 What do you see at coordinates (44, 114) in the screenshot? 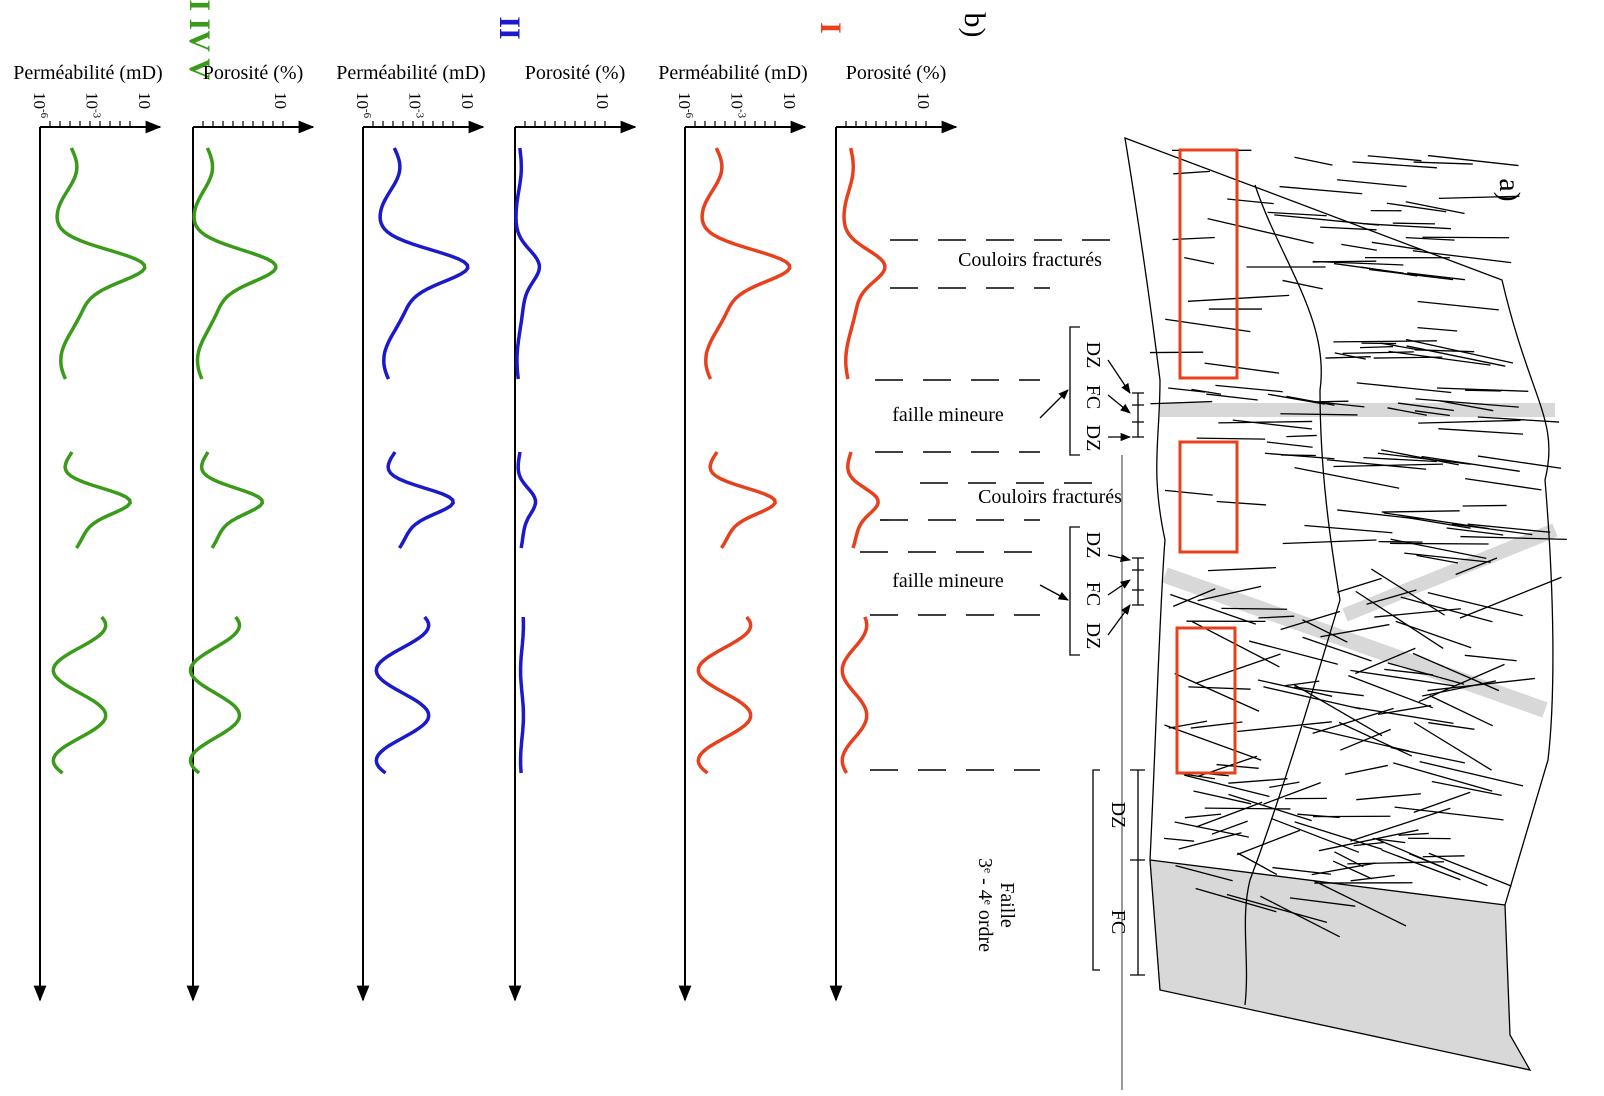
I see `tick-exponent: -6` at bounding box center [44, 114].